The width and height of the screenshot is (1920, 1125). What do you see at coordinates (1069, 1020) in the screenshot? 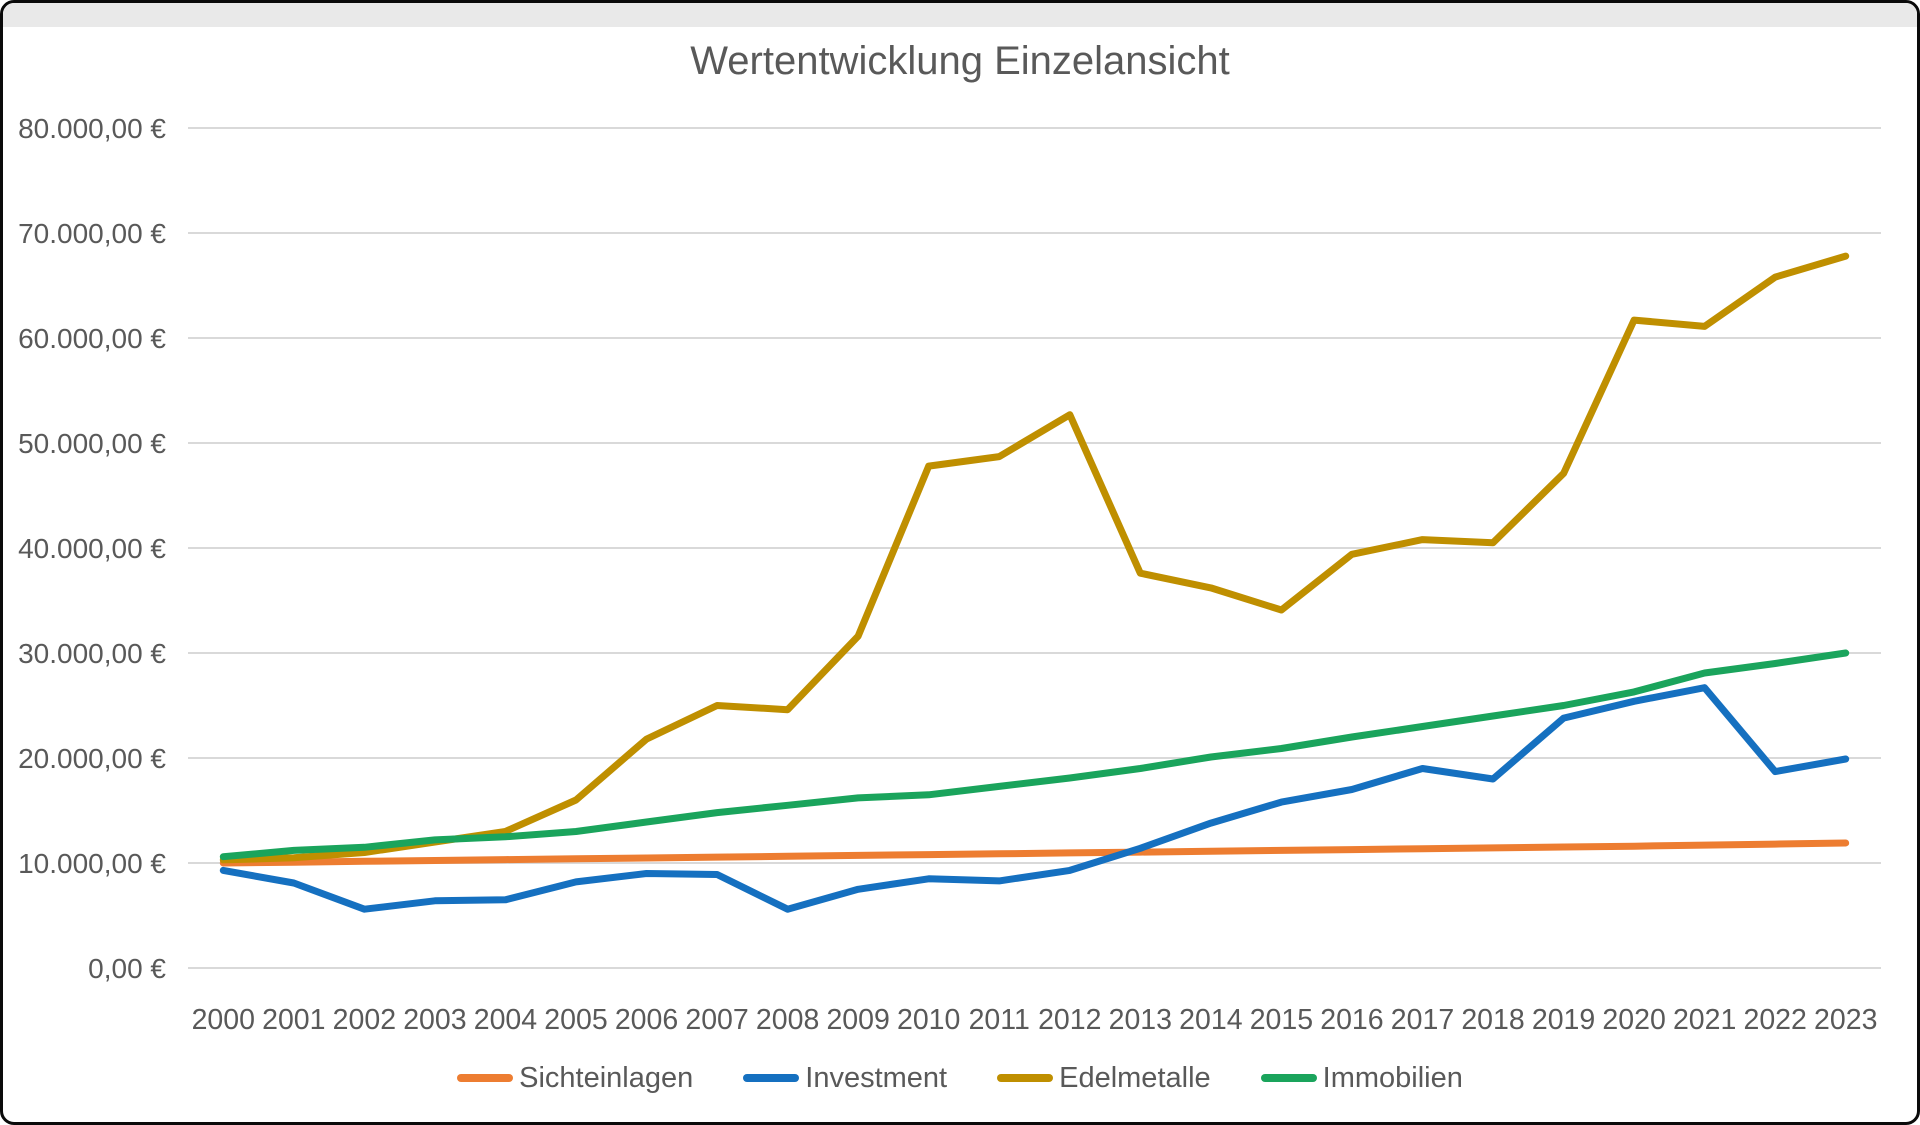
I see `x-axis-year-label: 2012` at bounding box center [1069, 1020].